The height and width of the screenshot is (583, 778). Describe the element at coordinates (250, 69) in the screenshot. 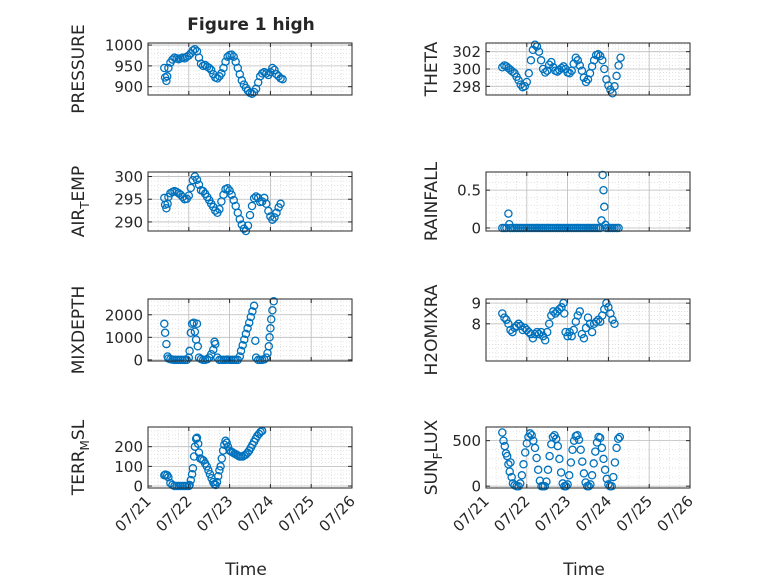

I see `axes-box` at that location.